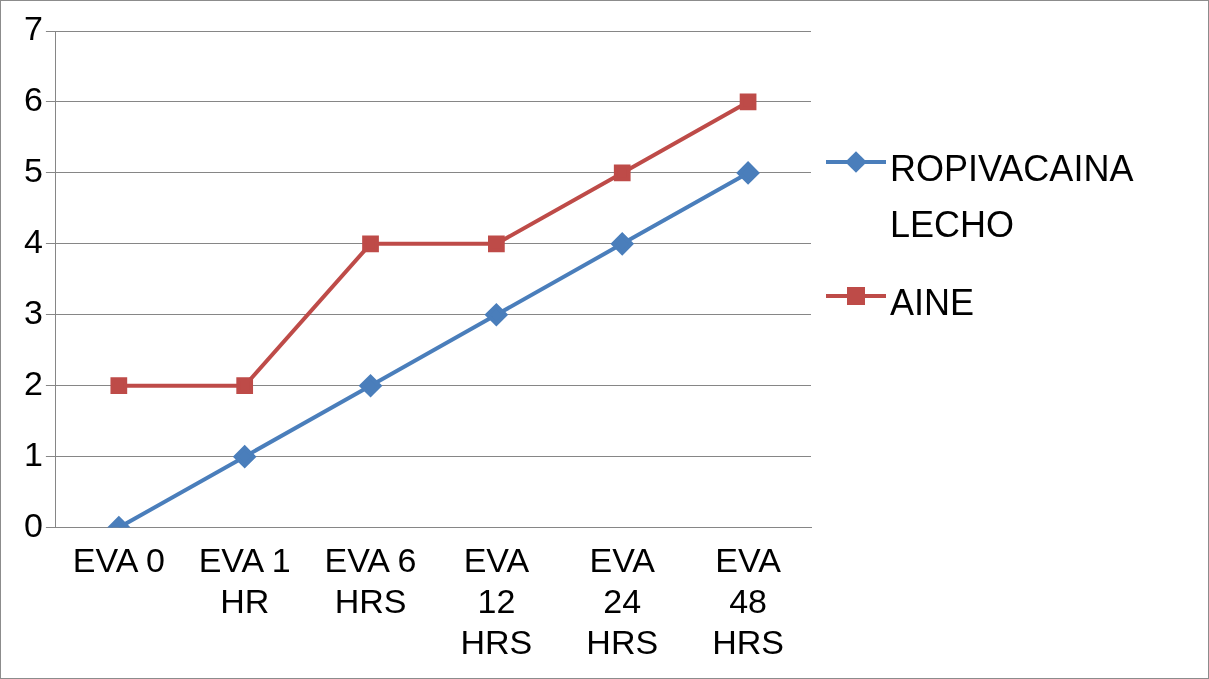  What do you see at coordinates (33, 170) in the screenshot?
I see `y-tick-label: 5` at bounding box center [33, 170].